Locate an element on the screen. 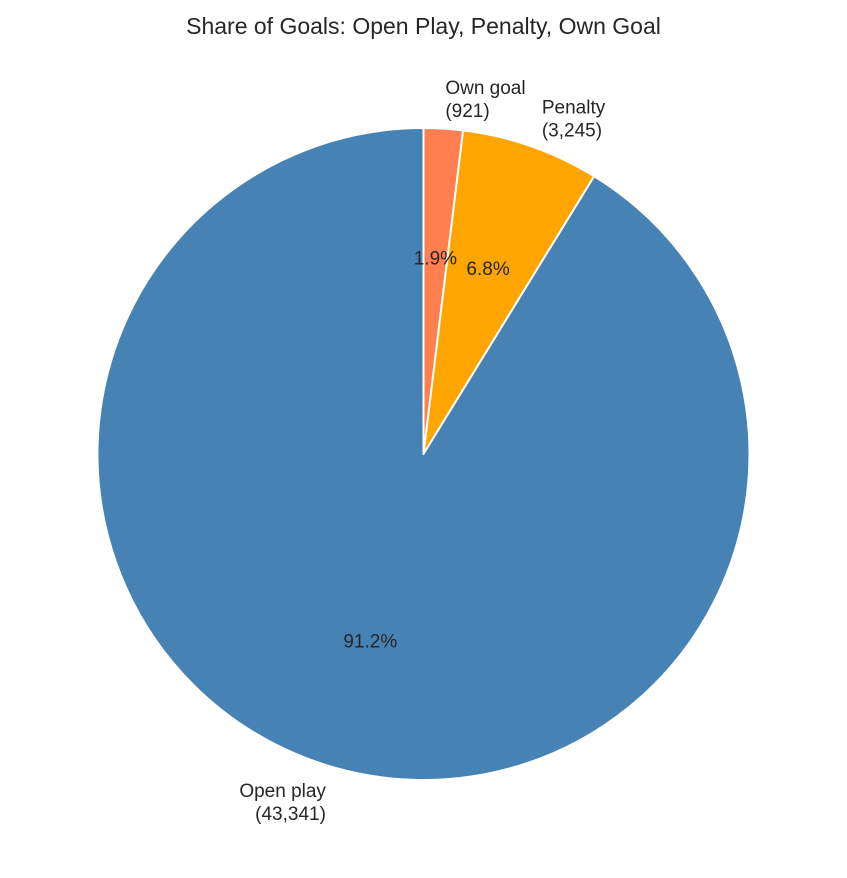  slice-count-open-play: (43,341) is located at coordinates (290, 814).